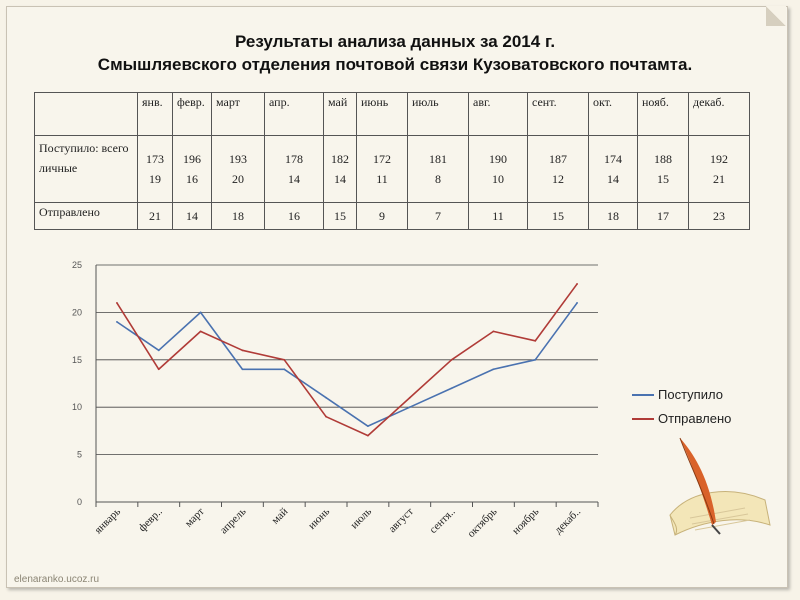  What do you see at coordinates (438, 216) in the screenshot?
I see `table-cell: 7` at bounding box center [438, 216].